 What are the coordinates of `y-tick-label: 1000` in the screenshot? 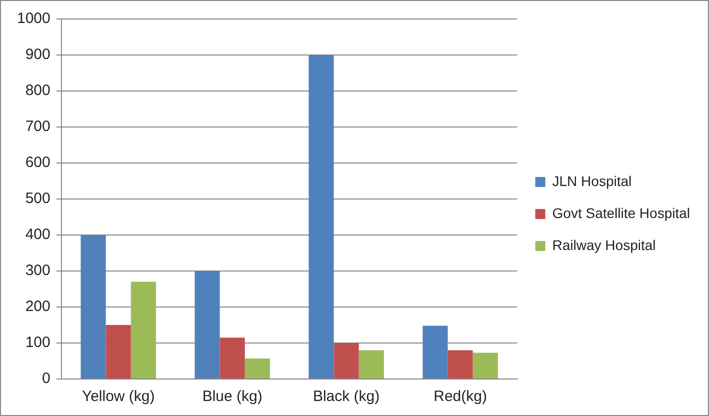 It's located at (33, 19).